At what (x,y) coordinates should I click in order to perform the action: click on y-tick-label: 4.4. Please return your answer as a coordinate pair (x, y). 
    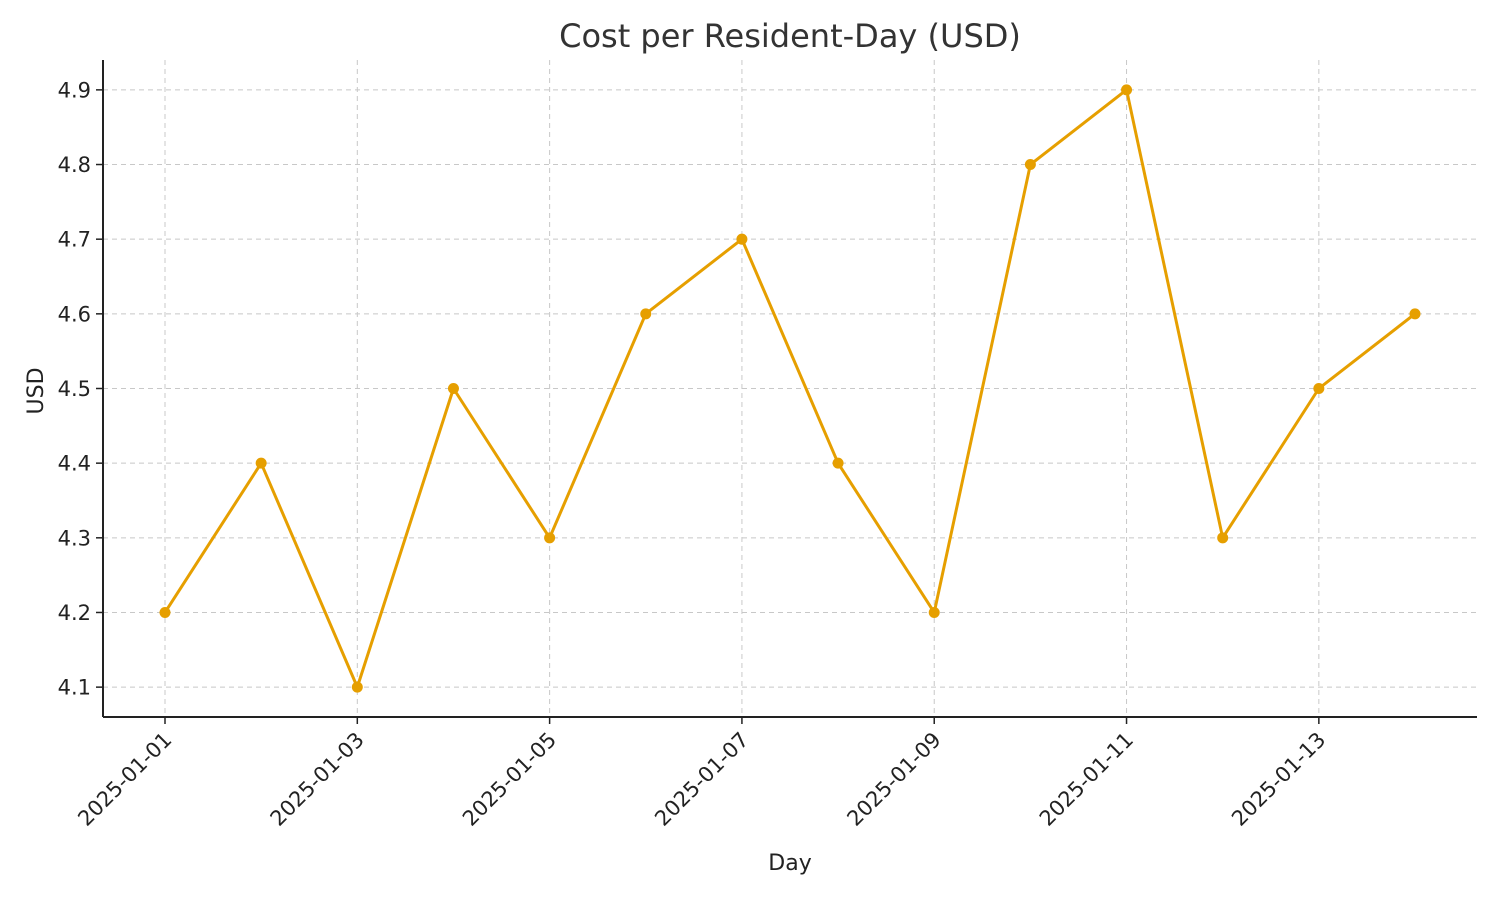
    Looking at the image, I should click on (74, 464).